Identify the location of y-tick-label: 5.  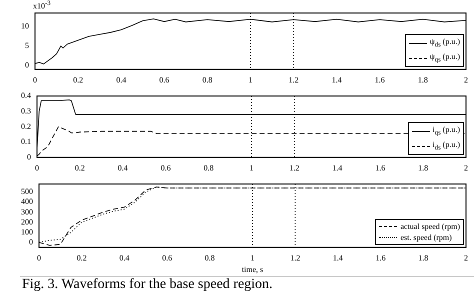
(27, 45).